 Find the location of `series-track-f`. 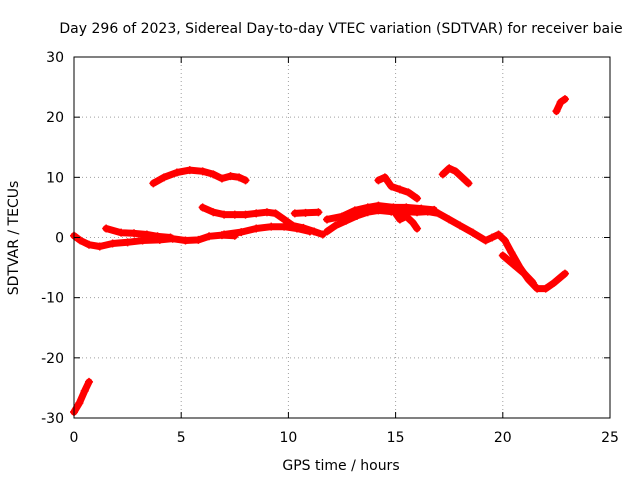

series-track-f is located at coordinates (267, 230).